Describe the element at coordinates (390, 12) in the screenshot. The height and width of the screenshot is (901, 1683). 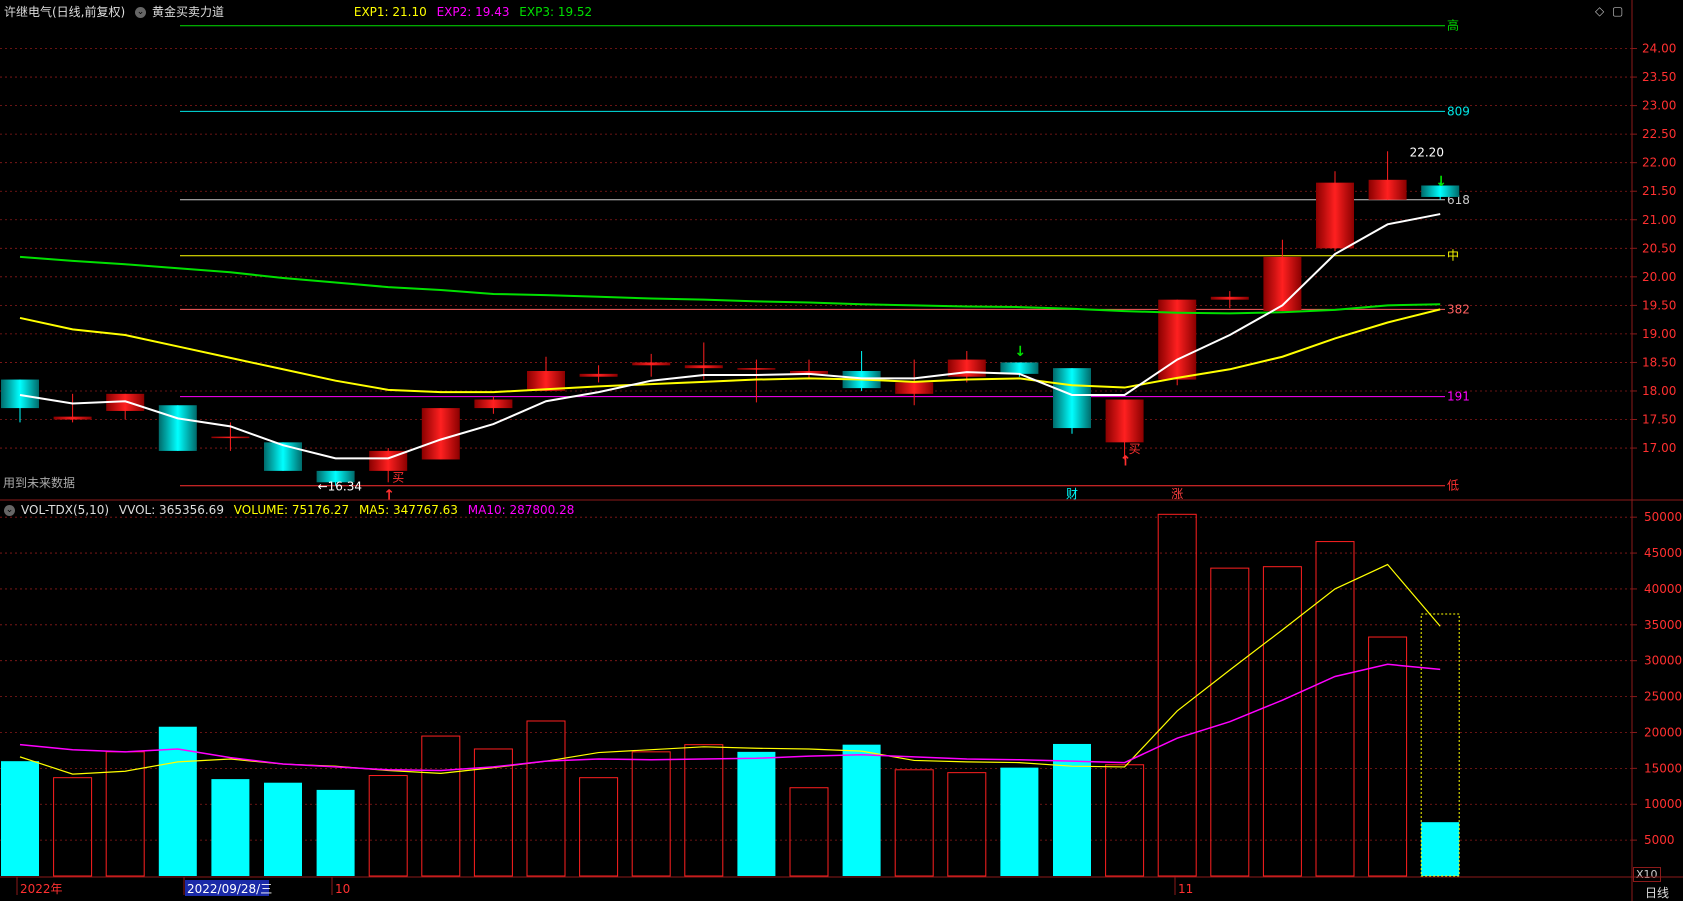
I see `exp1-value: EXP1: 21.10` at that location.